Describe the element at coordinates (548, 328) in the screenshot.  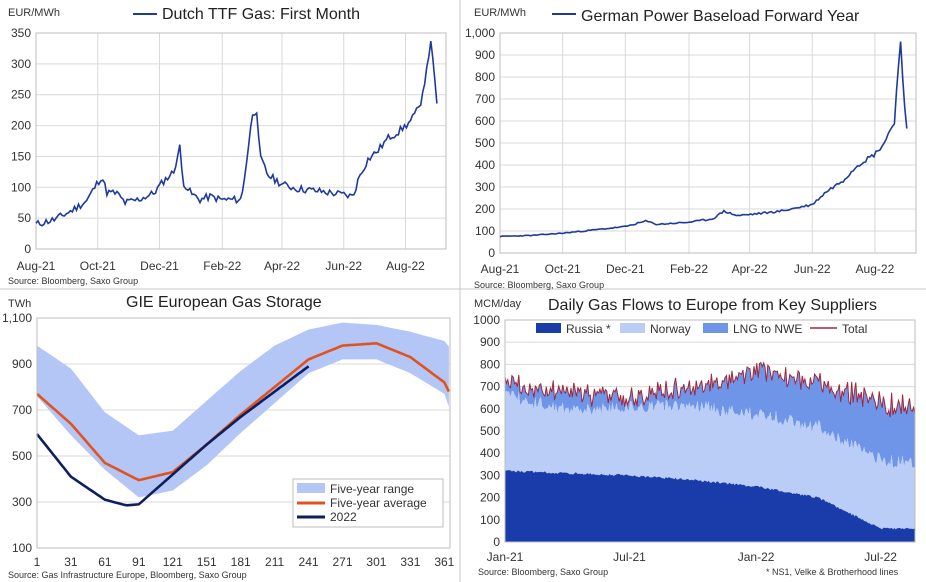
I see `legend-swatch-russia` at that location.